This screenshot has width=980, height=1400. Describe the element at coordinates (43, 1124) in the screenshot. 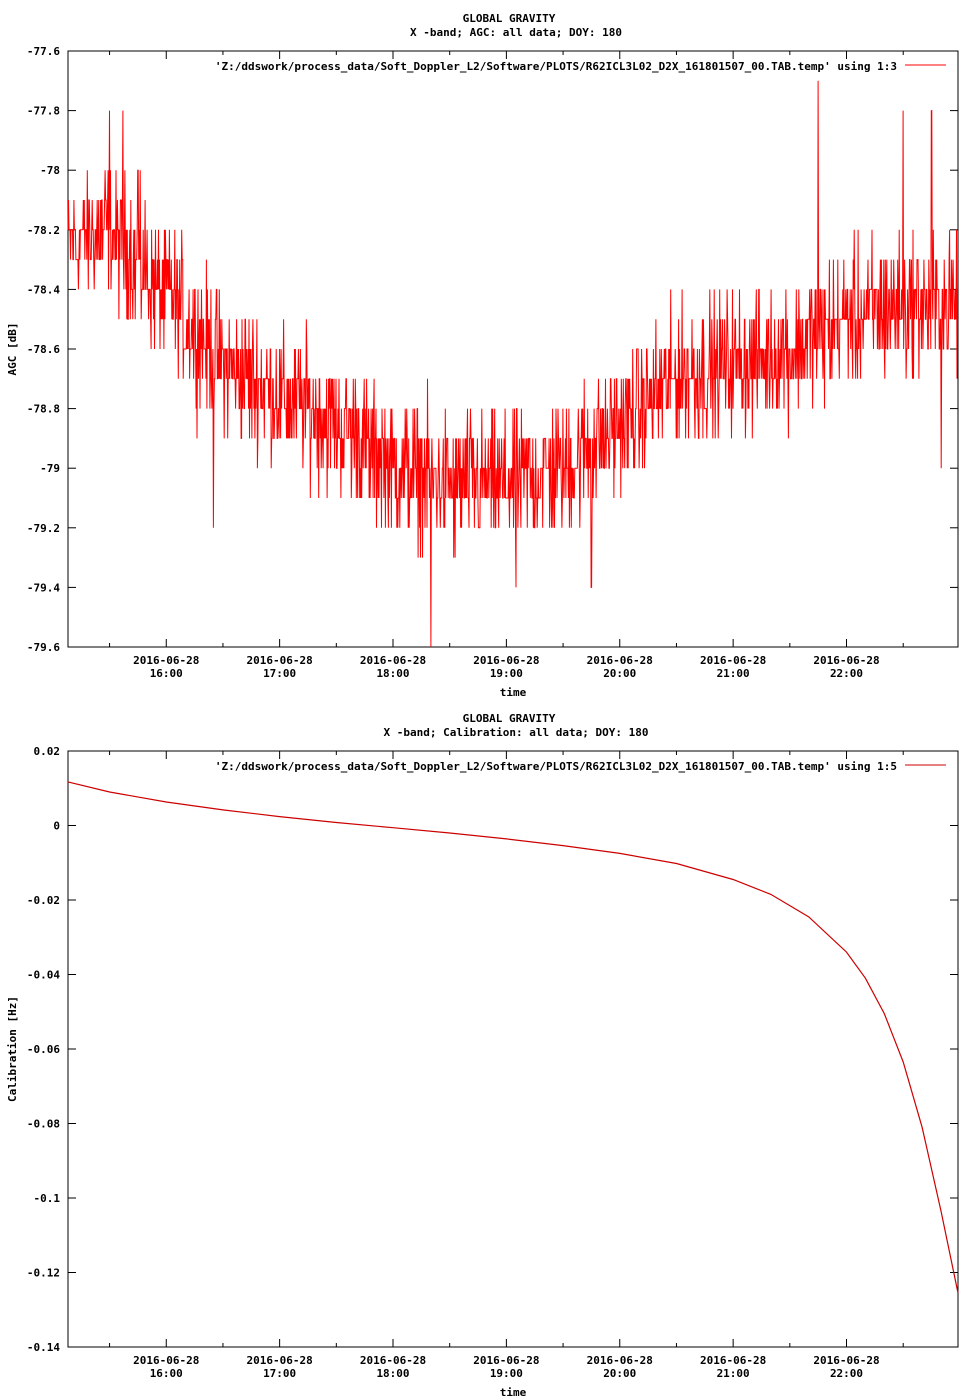

I see `calibration-y-tick-label: -0.08` at that location.